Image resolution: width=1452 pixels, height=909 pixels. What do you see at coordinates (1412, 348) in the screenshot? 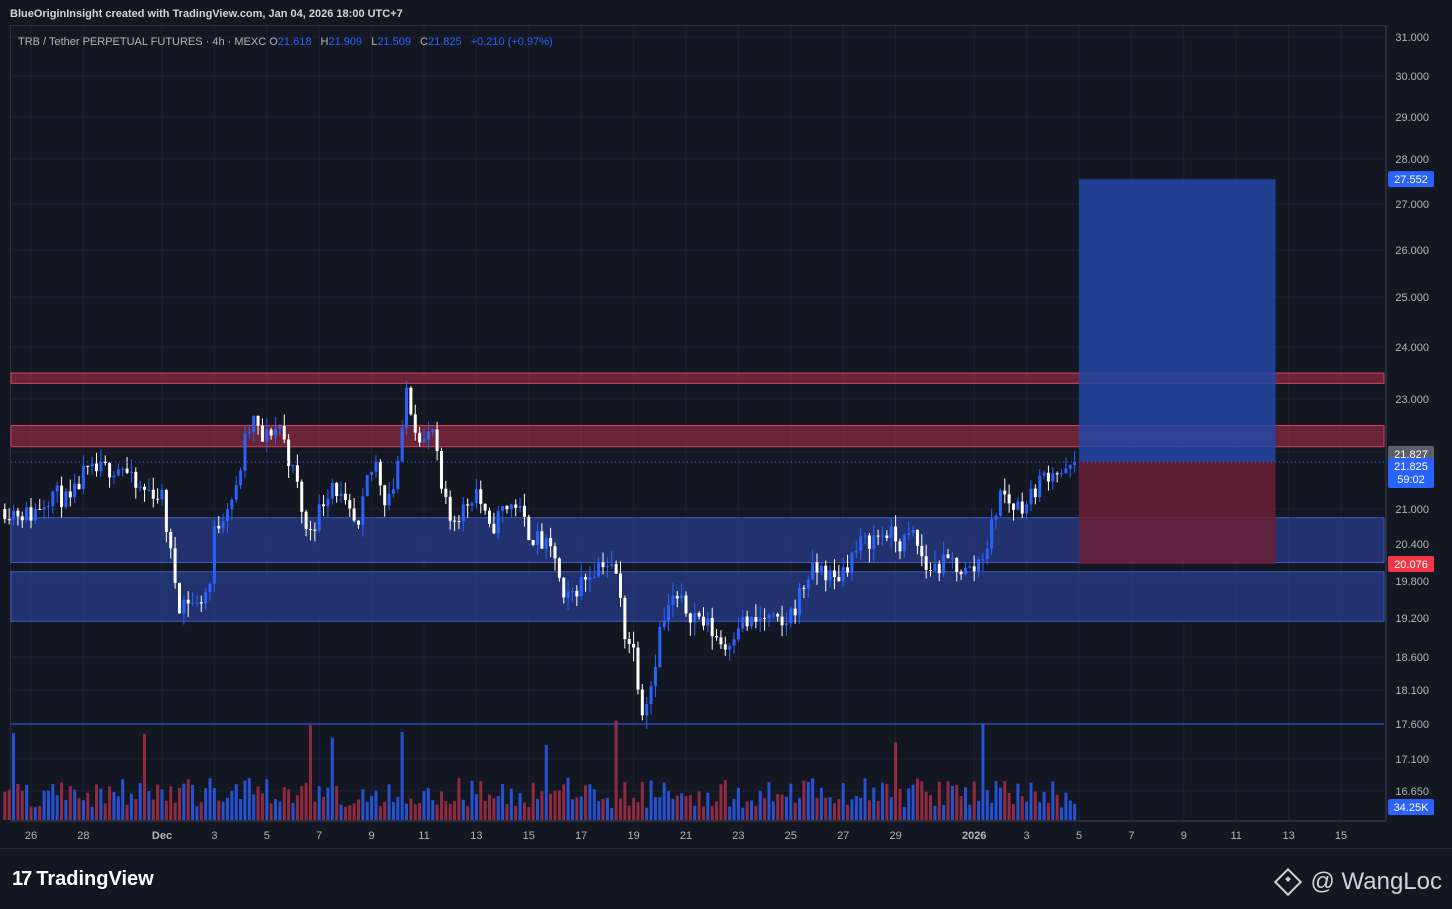
I see `y-tick-label: 24.000` at bounding box center [1412, 348].